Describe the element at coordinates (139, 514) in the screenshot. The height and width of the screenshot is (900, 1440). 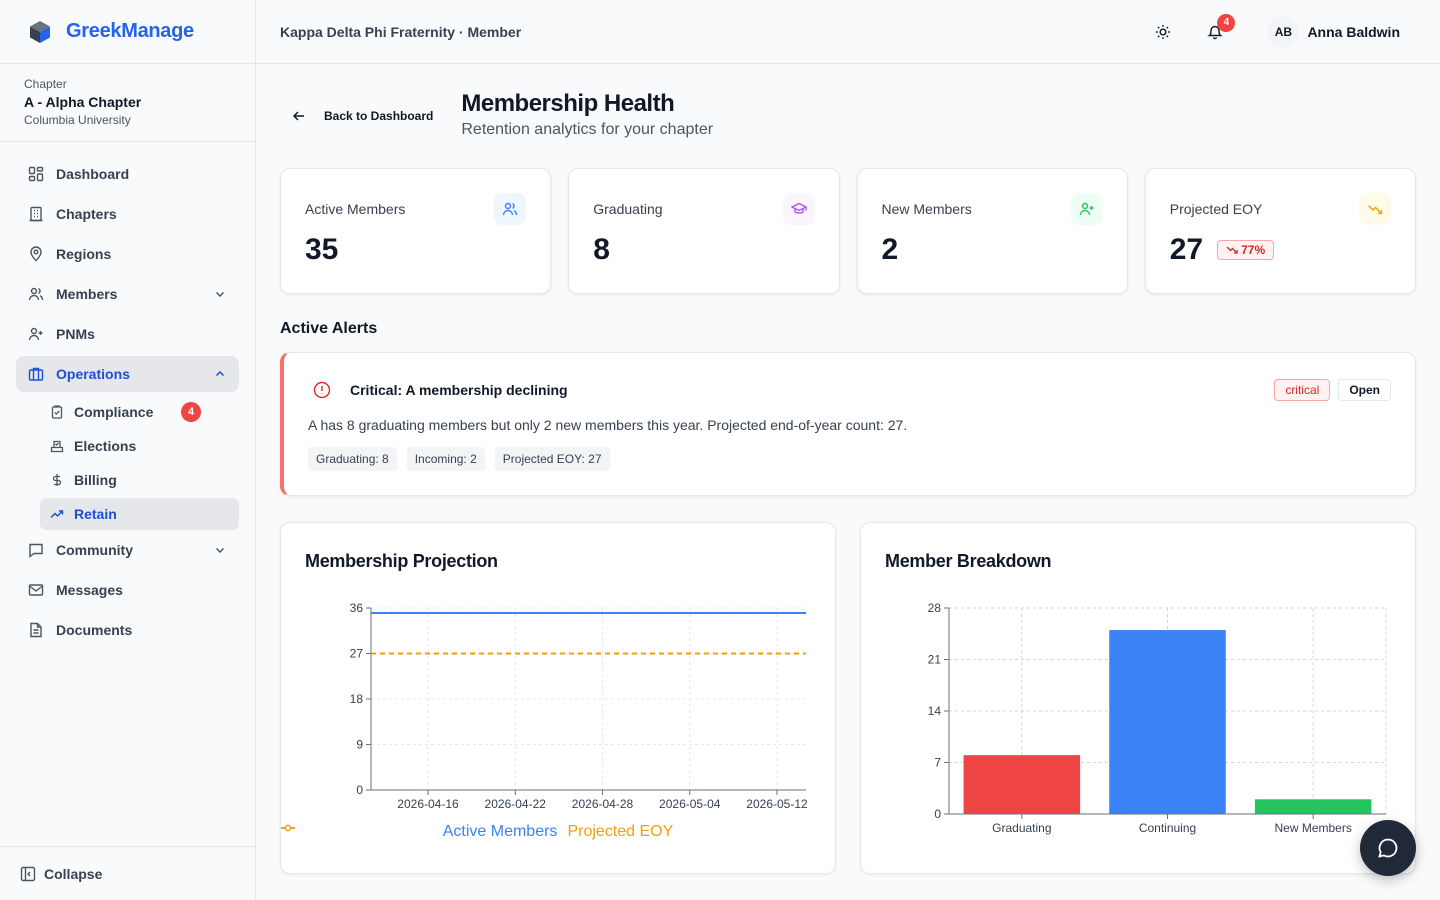
I see `sidebar-item-retain: Retain` at that location.